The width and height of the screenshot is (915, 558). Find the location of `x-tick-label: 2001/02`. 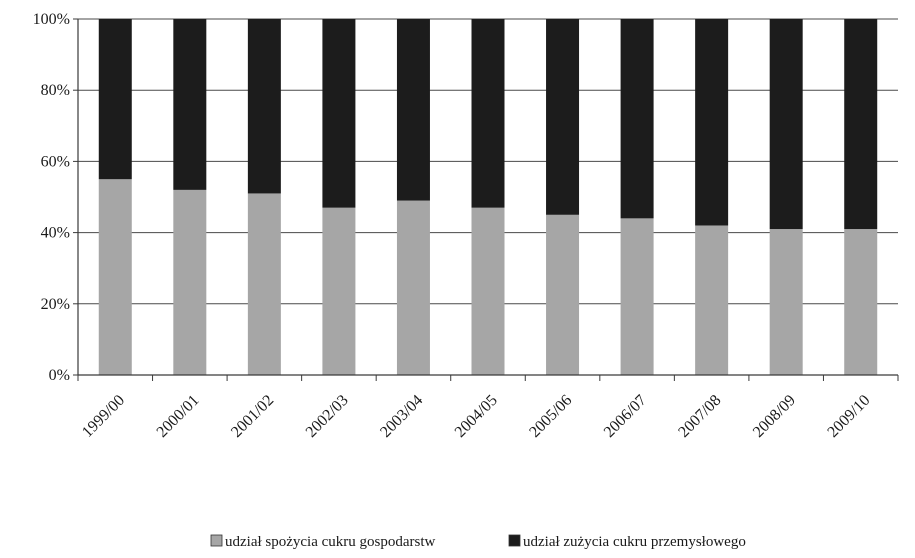

x-tick-label: 2001/02 is located at coordinates (252, 416).